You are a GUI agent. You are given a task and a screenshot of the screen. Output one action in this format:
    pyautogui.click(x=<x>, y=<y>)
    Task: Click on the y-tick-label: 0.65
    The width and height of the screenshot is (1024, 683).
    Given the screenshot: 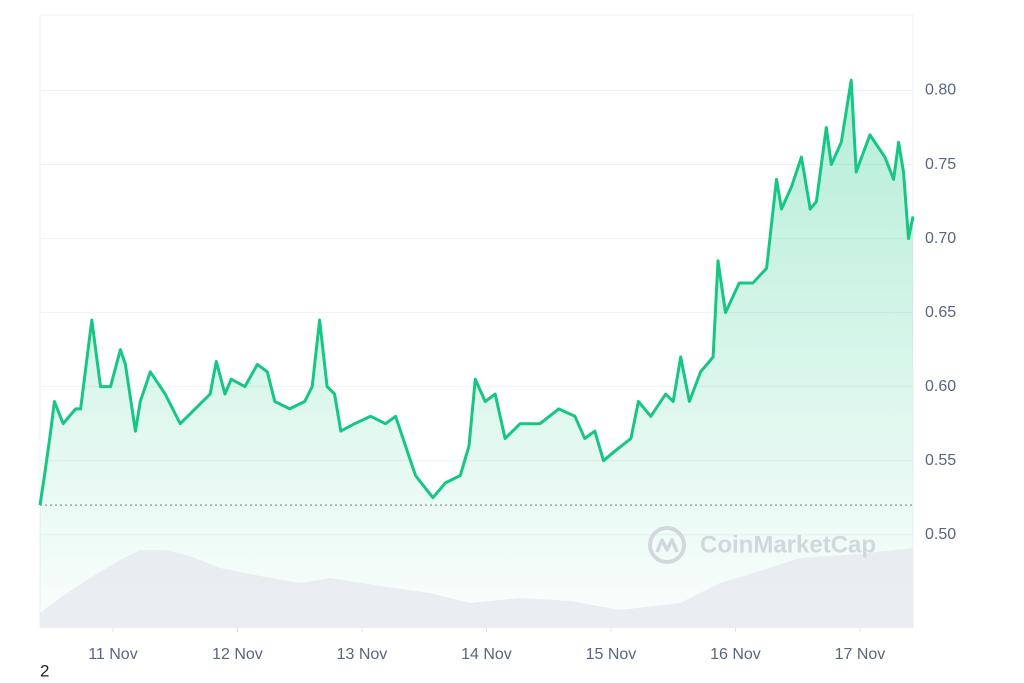 What is the action you would take?
    pyautogui.click(x=940, y=312)
    